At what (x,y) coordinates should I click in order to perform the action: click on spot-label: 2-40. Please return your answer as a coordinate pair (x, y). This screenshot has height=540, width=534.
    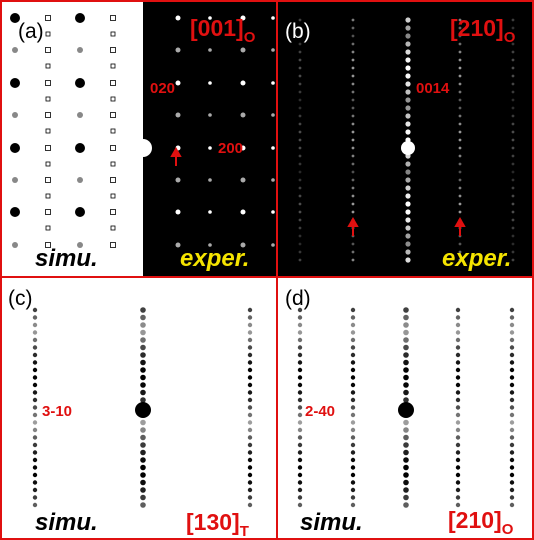
    Looking at the image, I should click on (320, 411).